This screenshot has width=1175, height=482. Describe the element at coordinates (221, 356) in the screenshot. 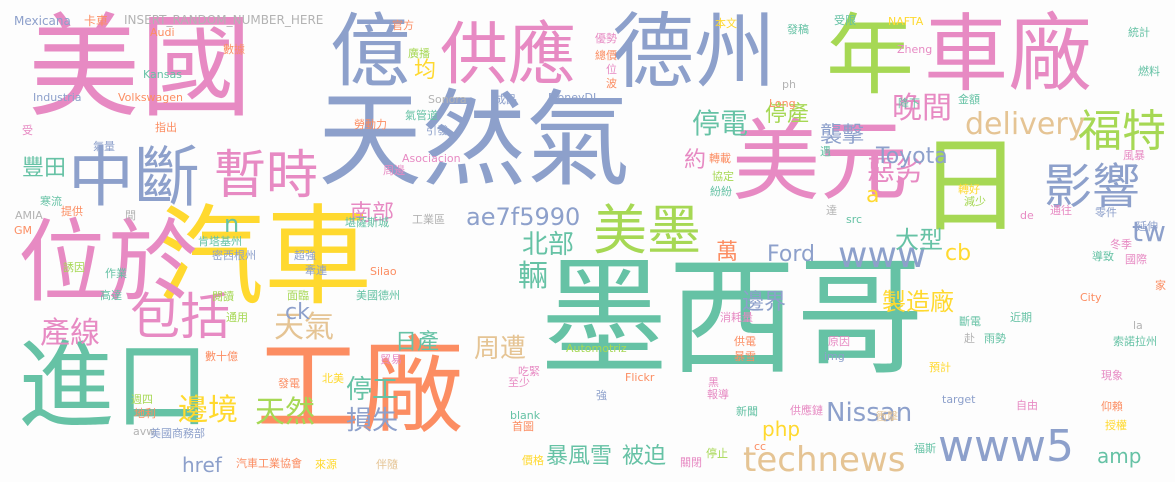

I see `word-billions: 數十億` at that location.